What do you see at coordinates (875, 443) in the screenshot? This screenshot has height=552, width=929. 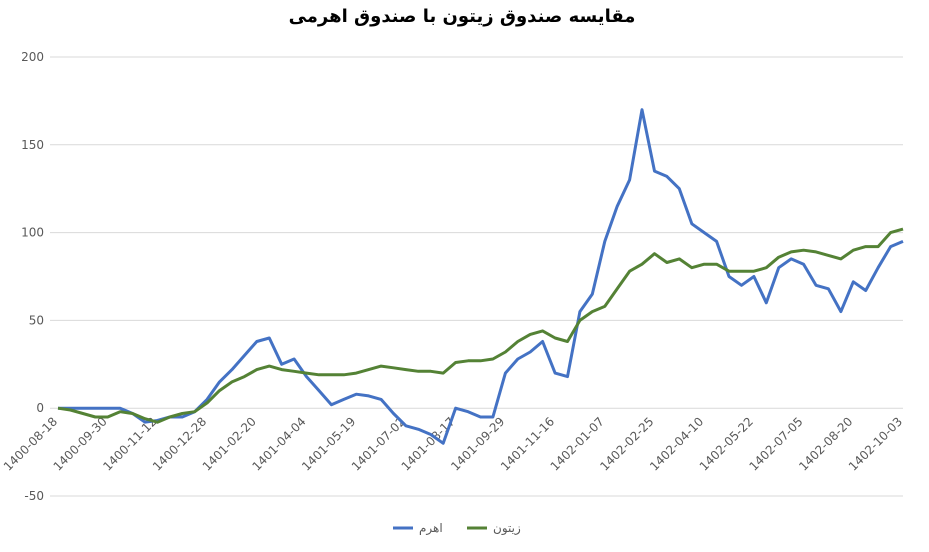 I see `x-tick-label: 1402-10-03` at bounding box center [875, 443].